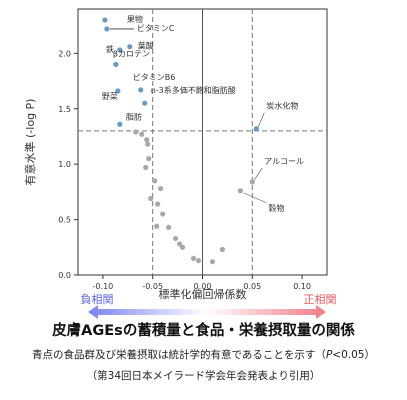 This screenshot has height=400, width=407. What do you see at coordinates (97, 299) in the screenshot?
I see `negative-correlation-label: 負相関` at bounding box center [97, 299].